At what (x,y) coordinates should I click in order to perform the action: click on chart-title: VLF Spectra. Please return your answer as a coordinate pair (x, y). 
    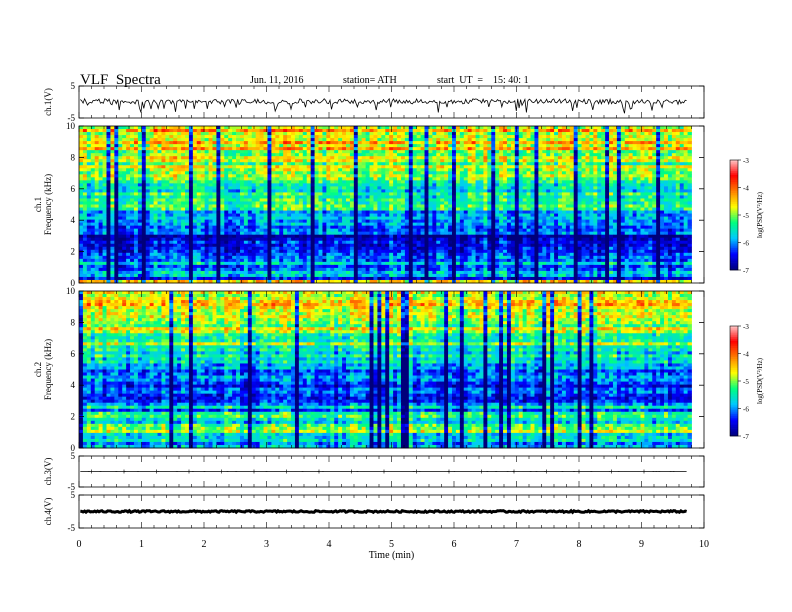
    Looking at the image, I should click on (120, 80).